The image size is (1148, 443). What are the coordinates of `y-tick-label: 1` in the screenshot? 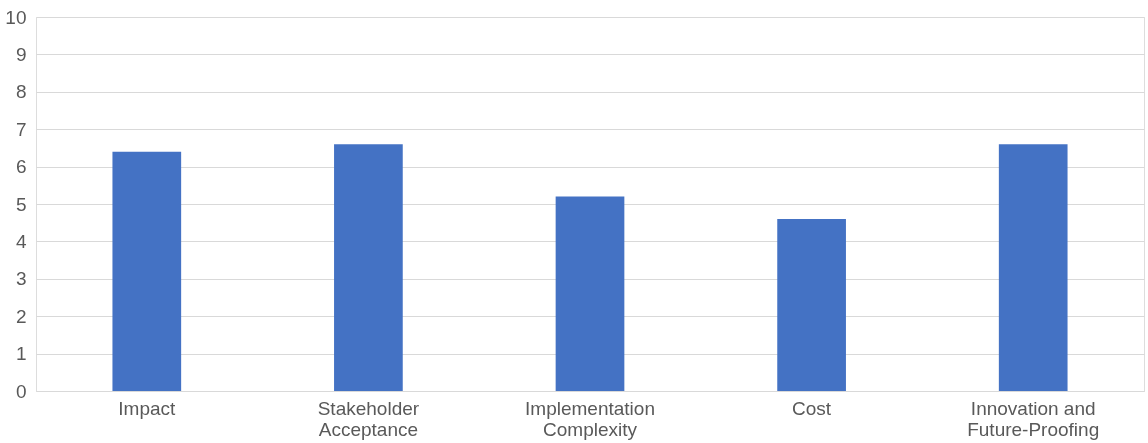 It's located at (21, 354).